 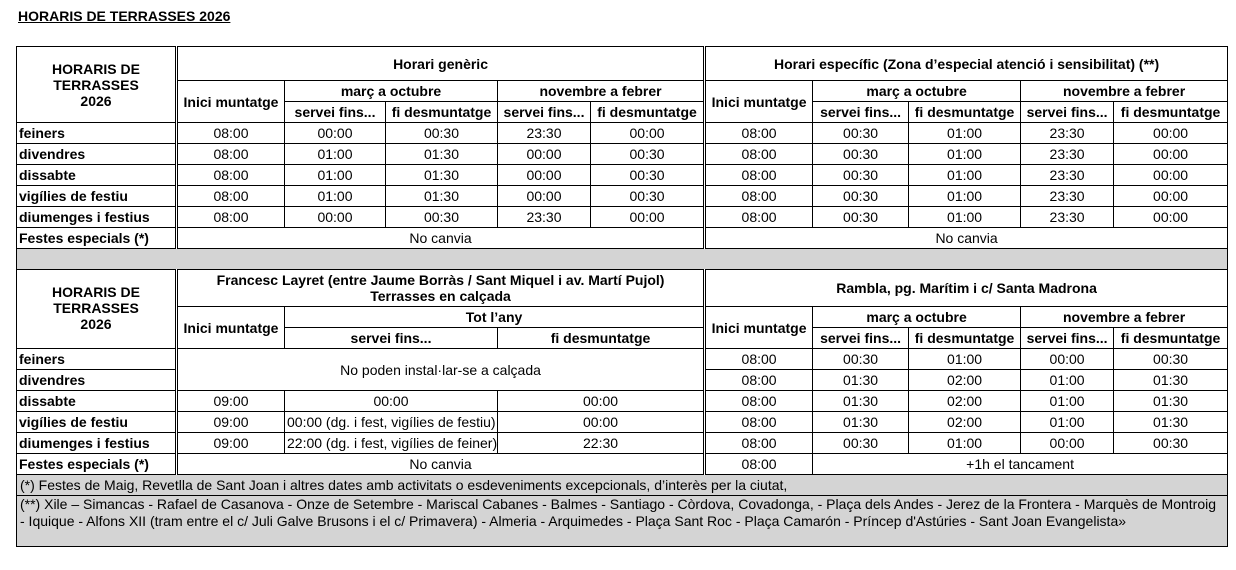 What do you see at coordinates (440, 63) in the screenshot?
I see `generic-schedule-header: Horari genèric` at bounding box center [440, 63].